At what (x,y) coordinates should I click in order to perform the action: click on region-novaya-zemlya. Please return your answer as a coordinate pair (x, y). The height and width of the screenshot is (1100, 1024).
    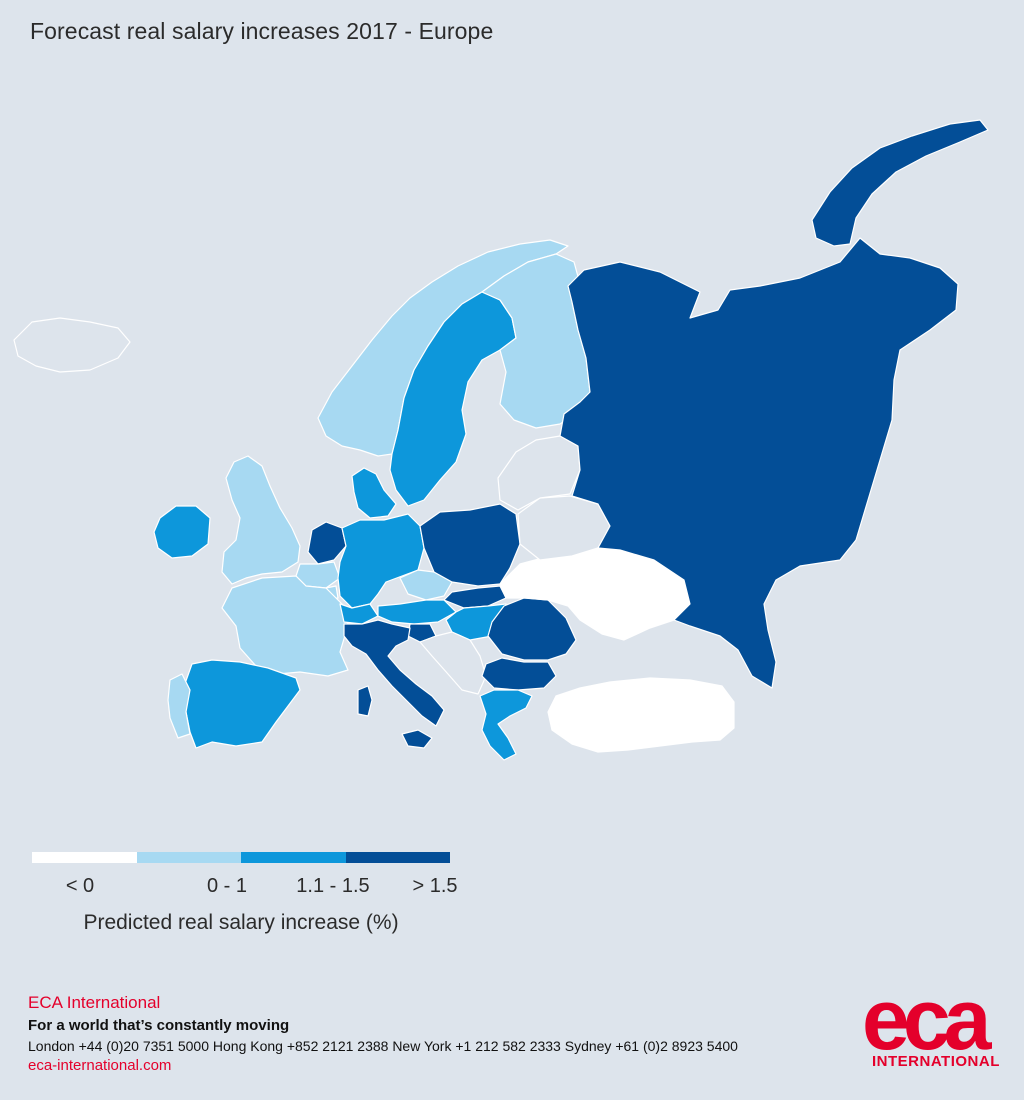
    Looking at the image, I should click on (900, 183).